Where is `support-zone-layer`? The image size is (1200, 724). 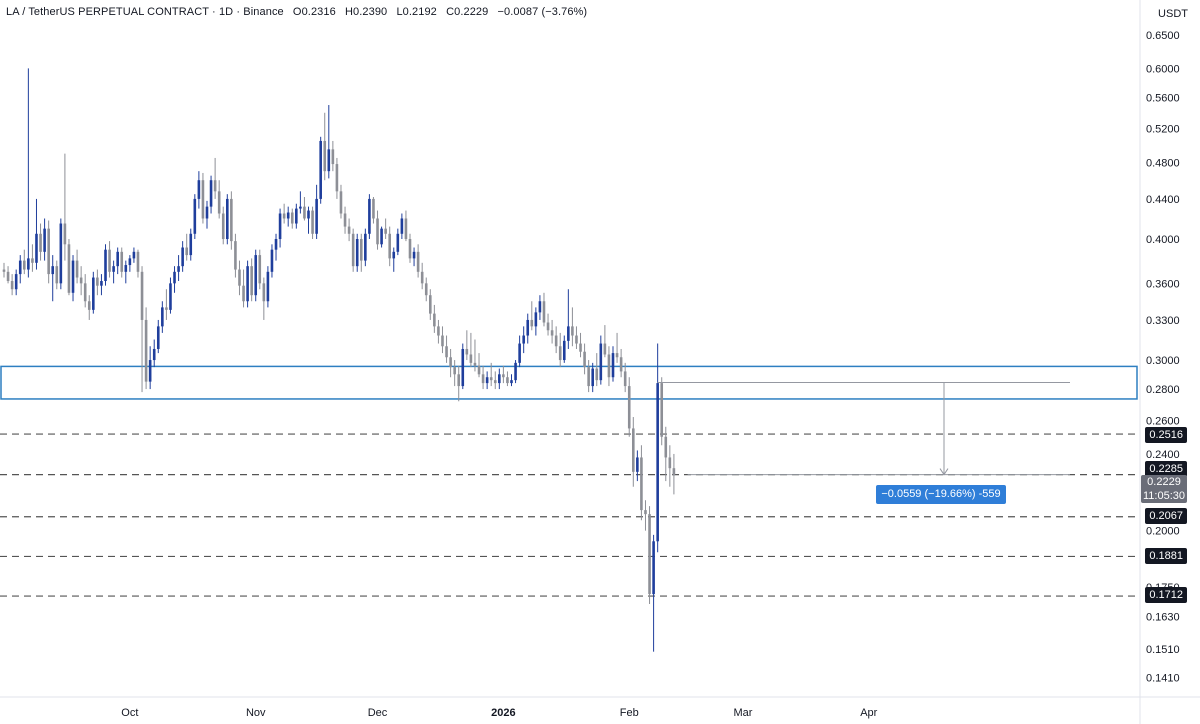
support-zone-layer is located at coordinates (569, 382).